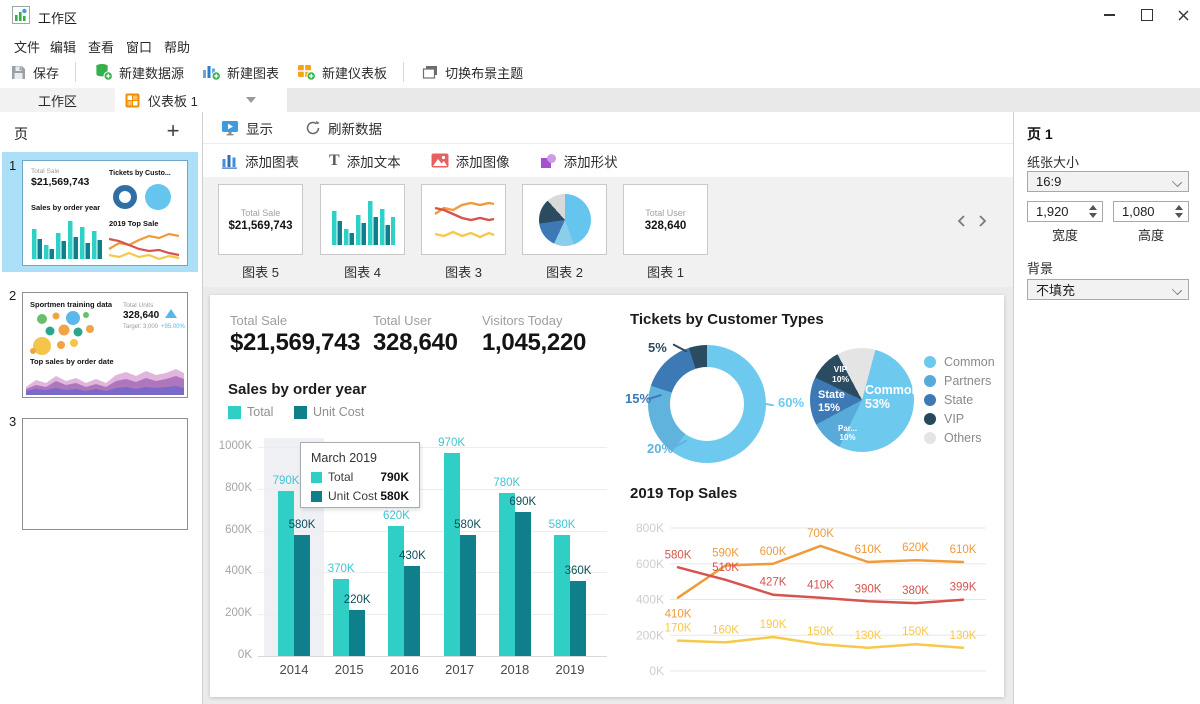  What do you see at coordinates (820, 642) in the screenshot?
I see `line-series-yellow` at bounding box center [820, 642].